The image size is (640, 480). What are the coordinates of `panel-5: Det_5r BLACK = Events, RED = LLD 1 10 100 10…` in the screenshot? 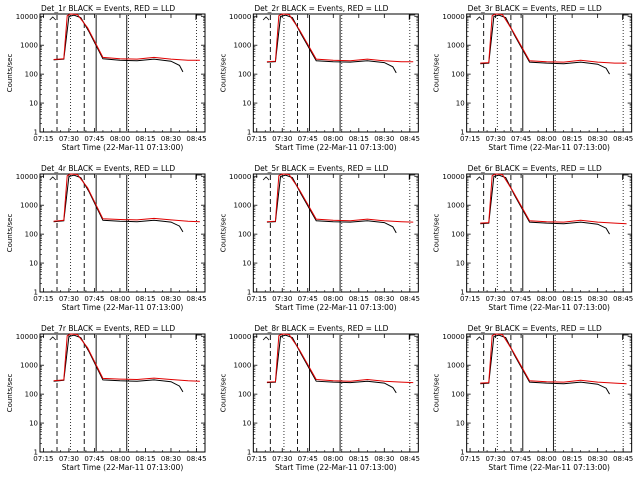 It's located at (319, 238).